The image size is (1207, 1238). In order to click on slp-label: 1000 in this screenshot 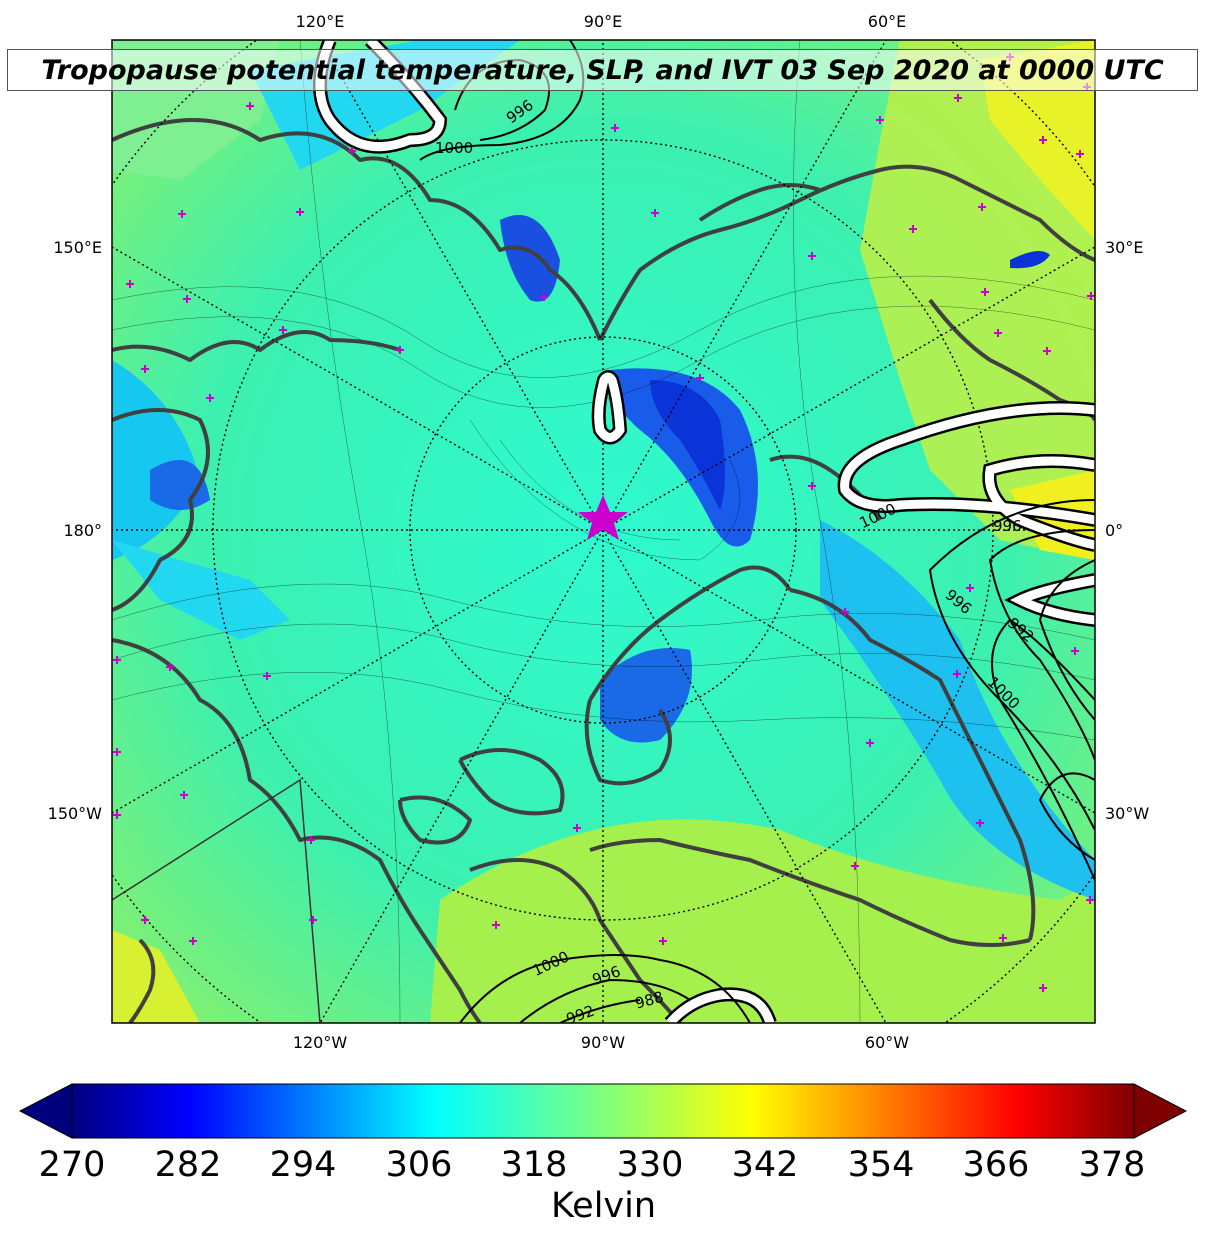, I will do `click(454, 148)`.